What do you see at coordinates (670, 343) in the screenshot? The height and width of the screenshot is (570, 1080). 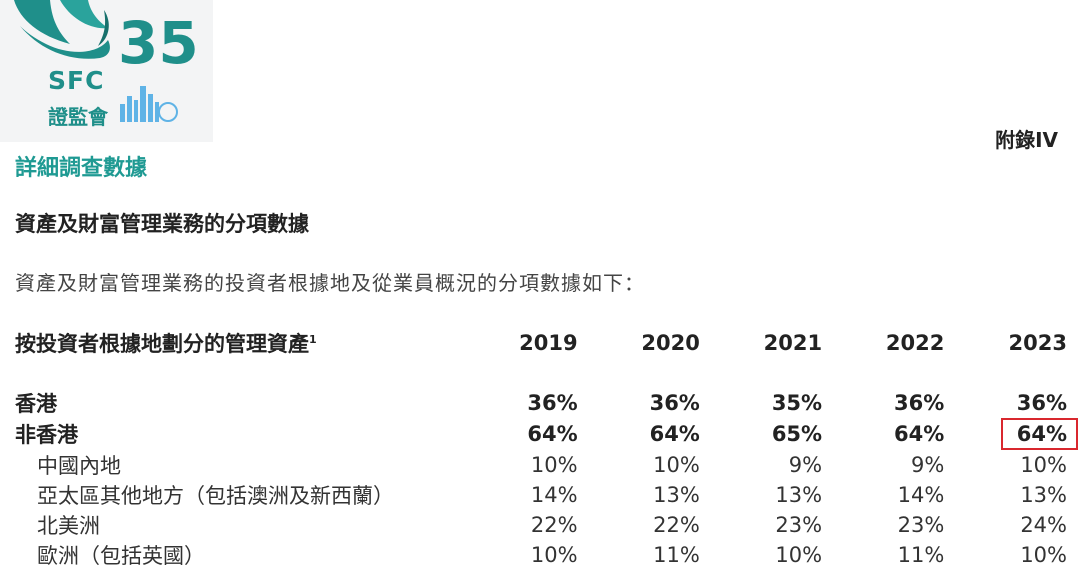 I see `year-header: 2020` at bounding box center [670, 343].